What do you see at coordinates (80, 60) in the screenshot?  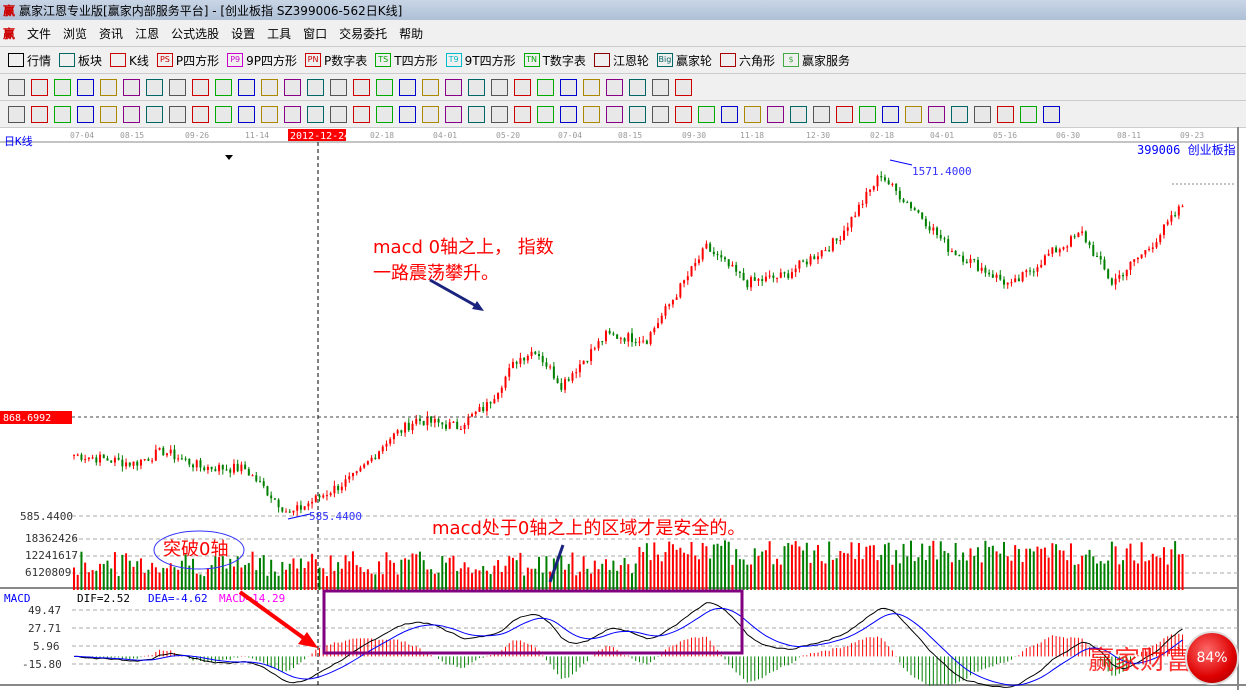 I see `toolbar-item-1: 板块` at bounding box center [80, 60].